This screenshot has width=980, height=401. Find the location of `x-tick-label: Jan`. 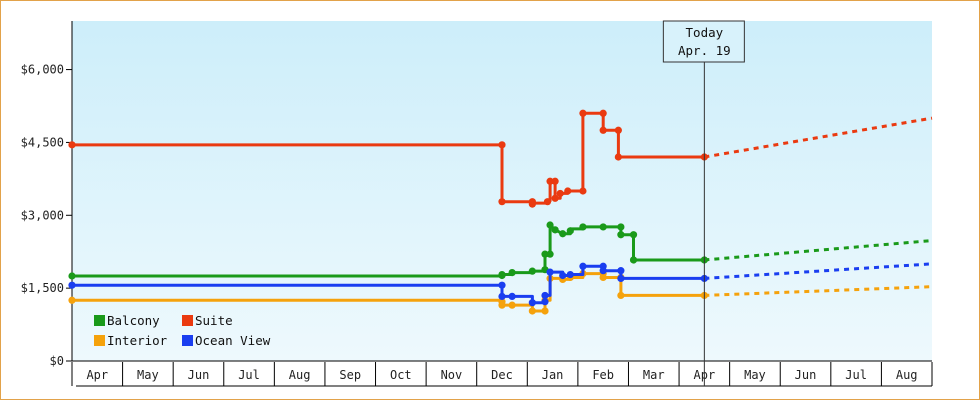

x-tick-label: Jan is located at coordinates (553, 375).